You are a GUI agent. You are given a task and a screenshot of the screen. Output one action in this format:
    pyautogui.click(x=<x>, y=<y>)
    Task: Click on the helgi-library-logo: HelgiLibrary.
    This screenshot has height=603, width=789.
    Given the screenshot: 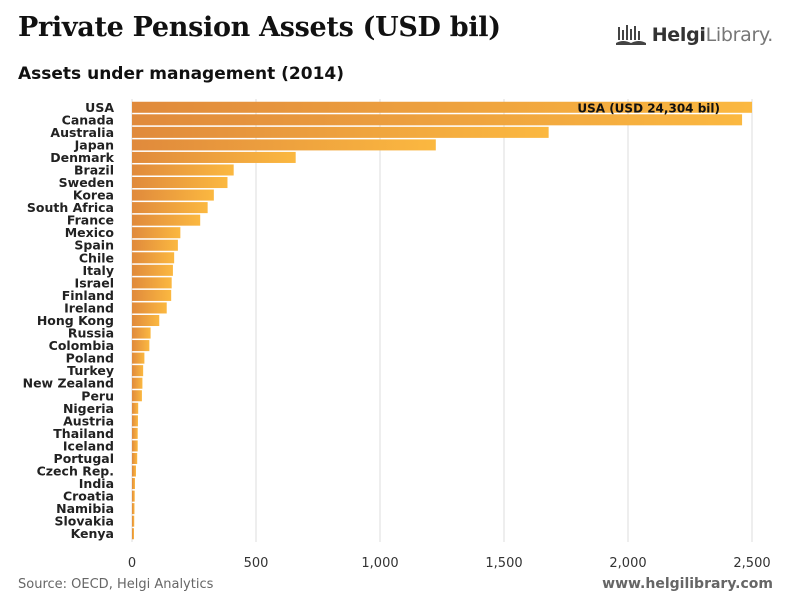 What is the action you would take?
    pyautogui.click(x=694, y=35)
    